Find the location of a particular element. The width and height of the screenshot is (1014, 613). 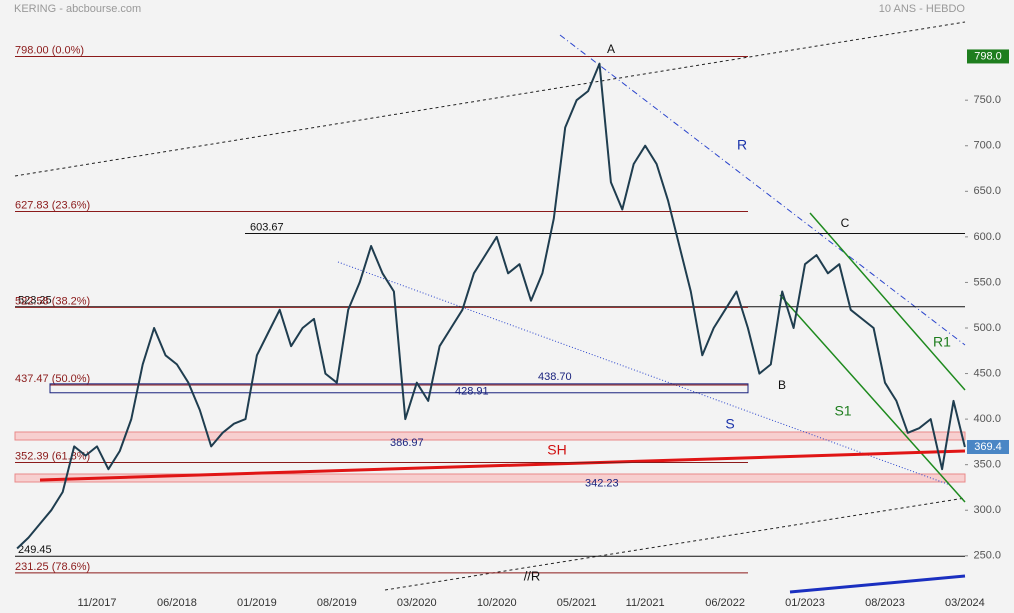

annotation: //R is located at coordinates (532, 575).